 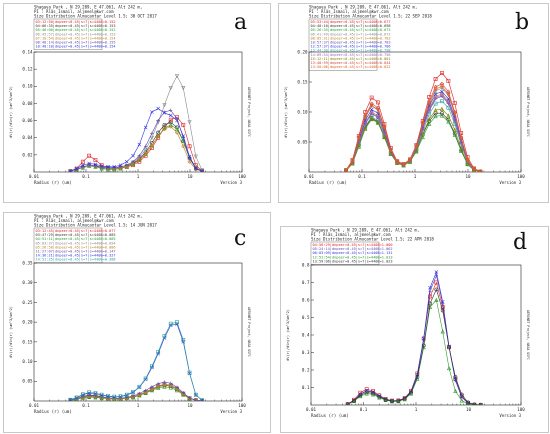 I want to click on chart-d-y-tick-label: 0.1, so click(x=306, y=387).